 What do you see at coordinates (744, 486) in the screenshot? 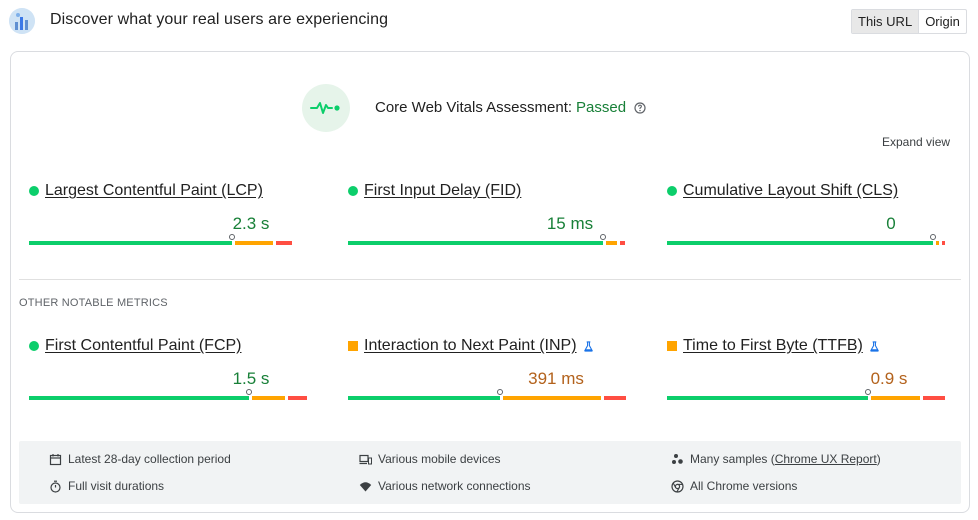
I see `chrome-versions-text: All Chrome versions` at bounding box center [744, 486].